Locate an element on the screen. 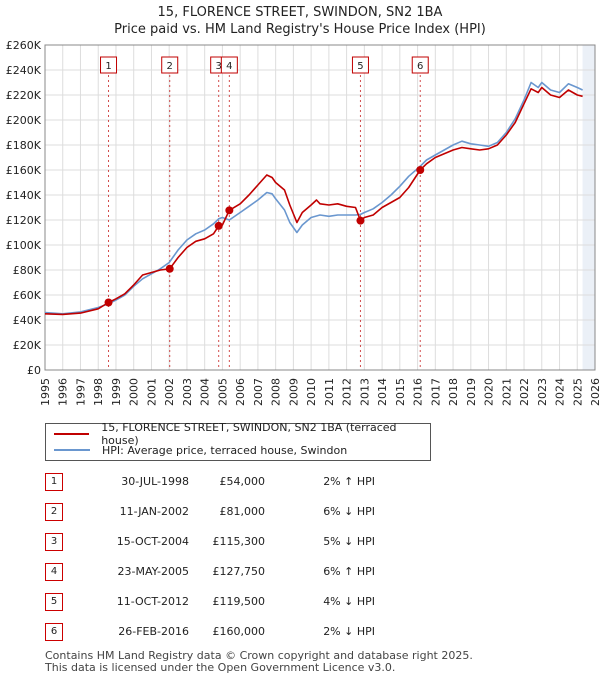 The image size is (600, 680). sale-number-badge: 4 is located at coordinates (54, 572).